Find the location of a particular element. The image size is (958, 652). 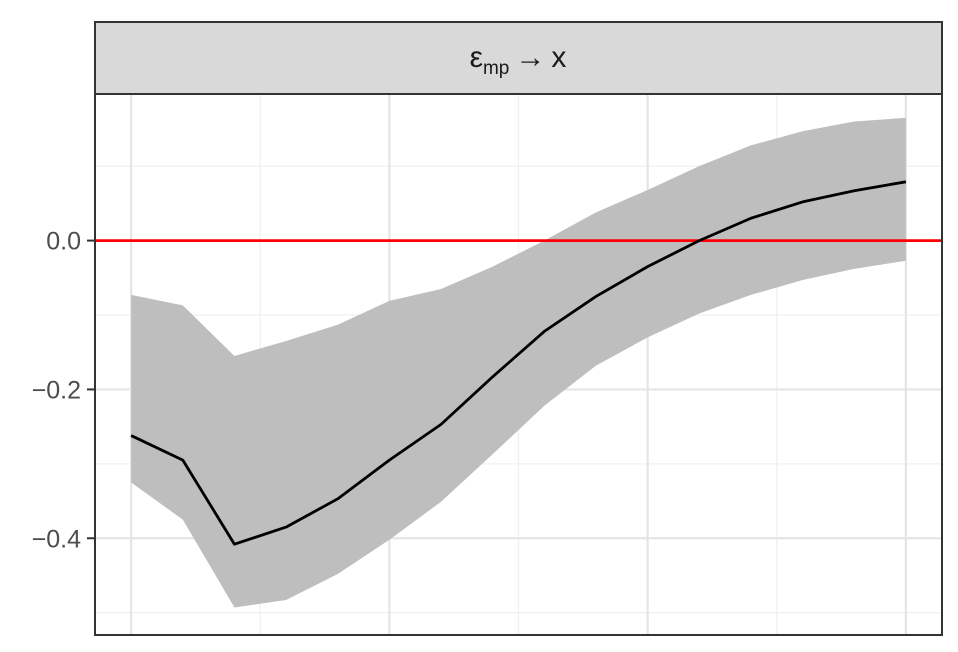

facet-strip-label: εmp → x is located at coordinates (518, 60).